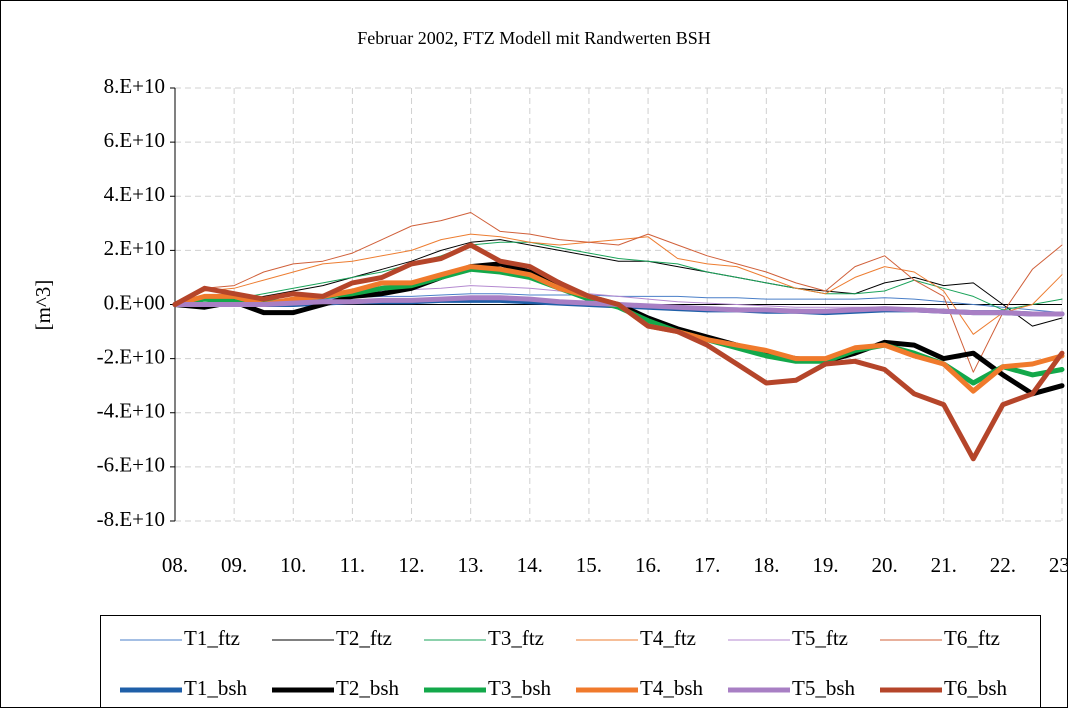 Image resolution: width=1068 pixels, height=708 pixels. What do you see at coordinates (212, 638) in the screenshot?
I see `legend-label: T1_ftz` at bounding box center [212, 638].